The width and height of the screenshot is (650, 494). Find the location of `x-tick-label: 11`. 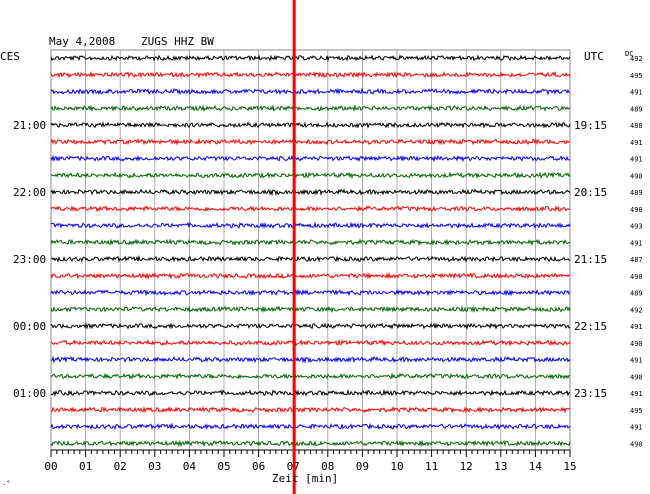

x-tick-label: 11 is located at coordinates (431, 466).